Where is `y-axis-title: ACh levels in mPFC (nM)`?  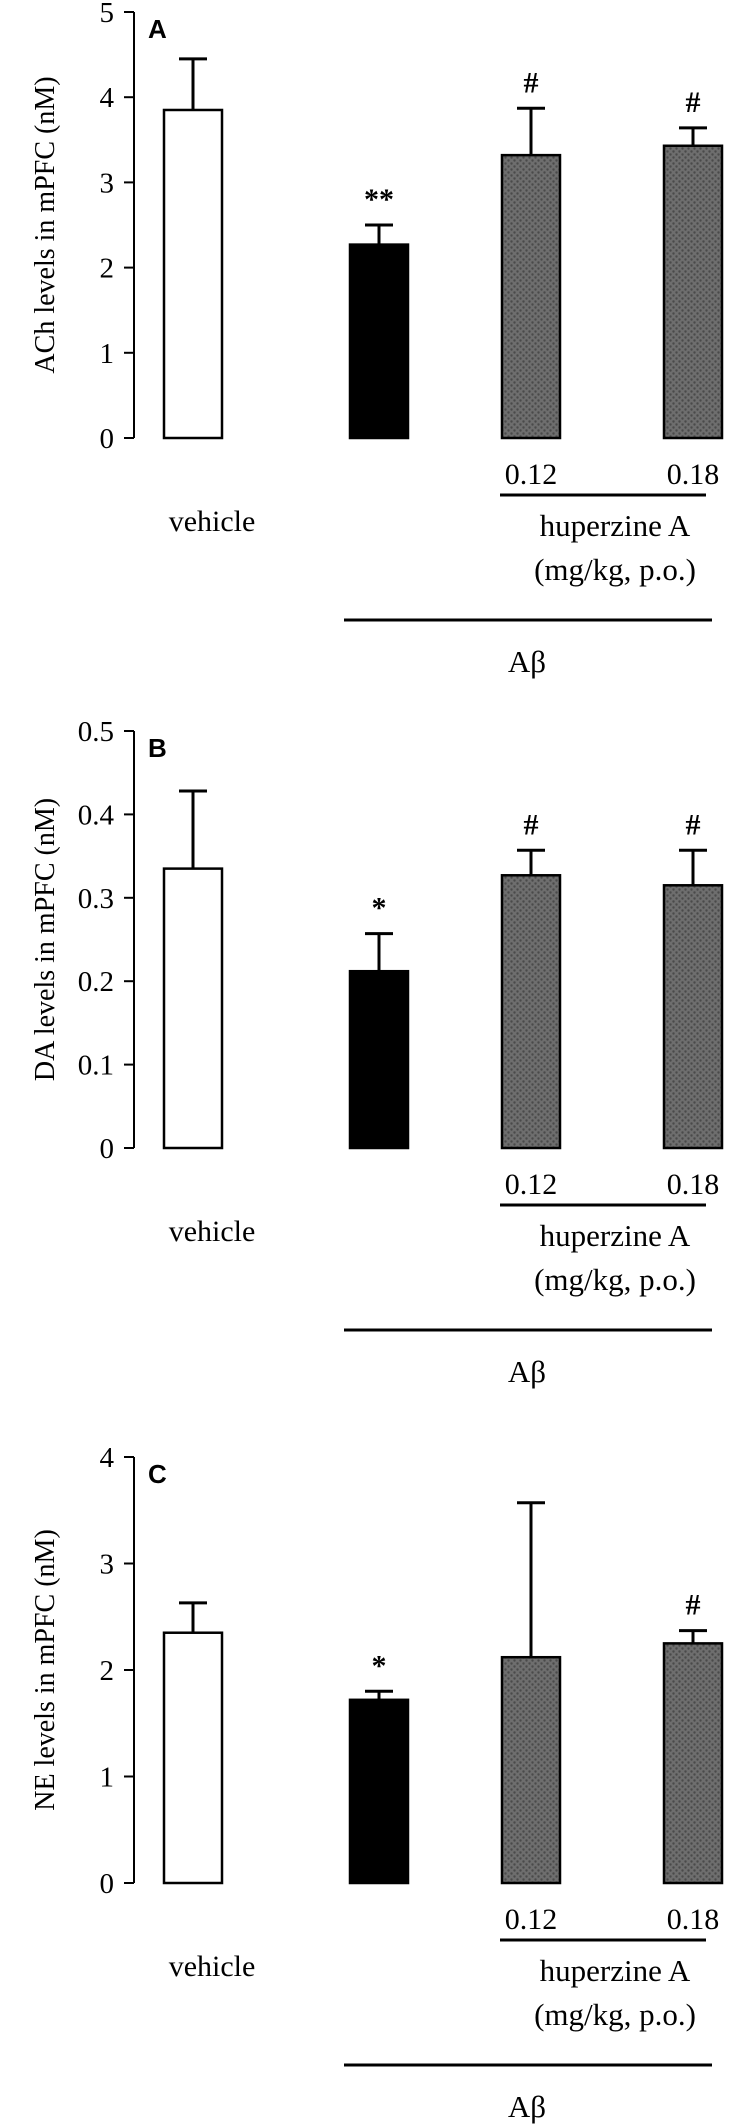
y-axis-title: ACh levels in mPFC (nM) is located at coordinates (45, 224).